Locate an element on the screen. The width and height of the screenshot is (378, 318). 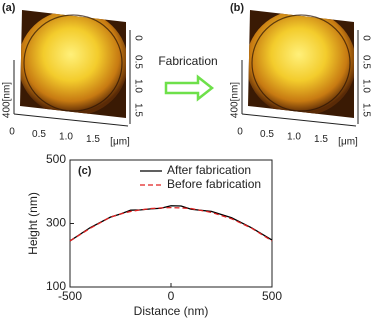
y-axis-title: Height (nm) is located at coordinates (33, 223).